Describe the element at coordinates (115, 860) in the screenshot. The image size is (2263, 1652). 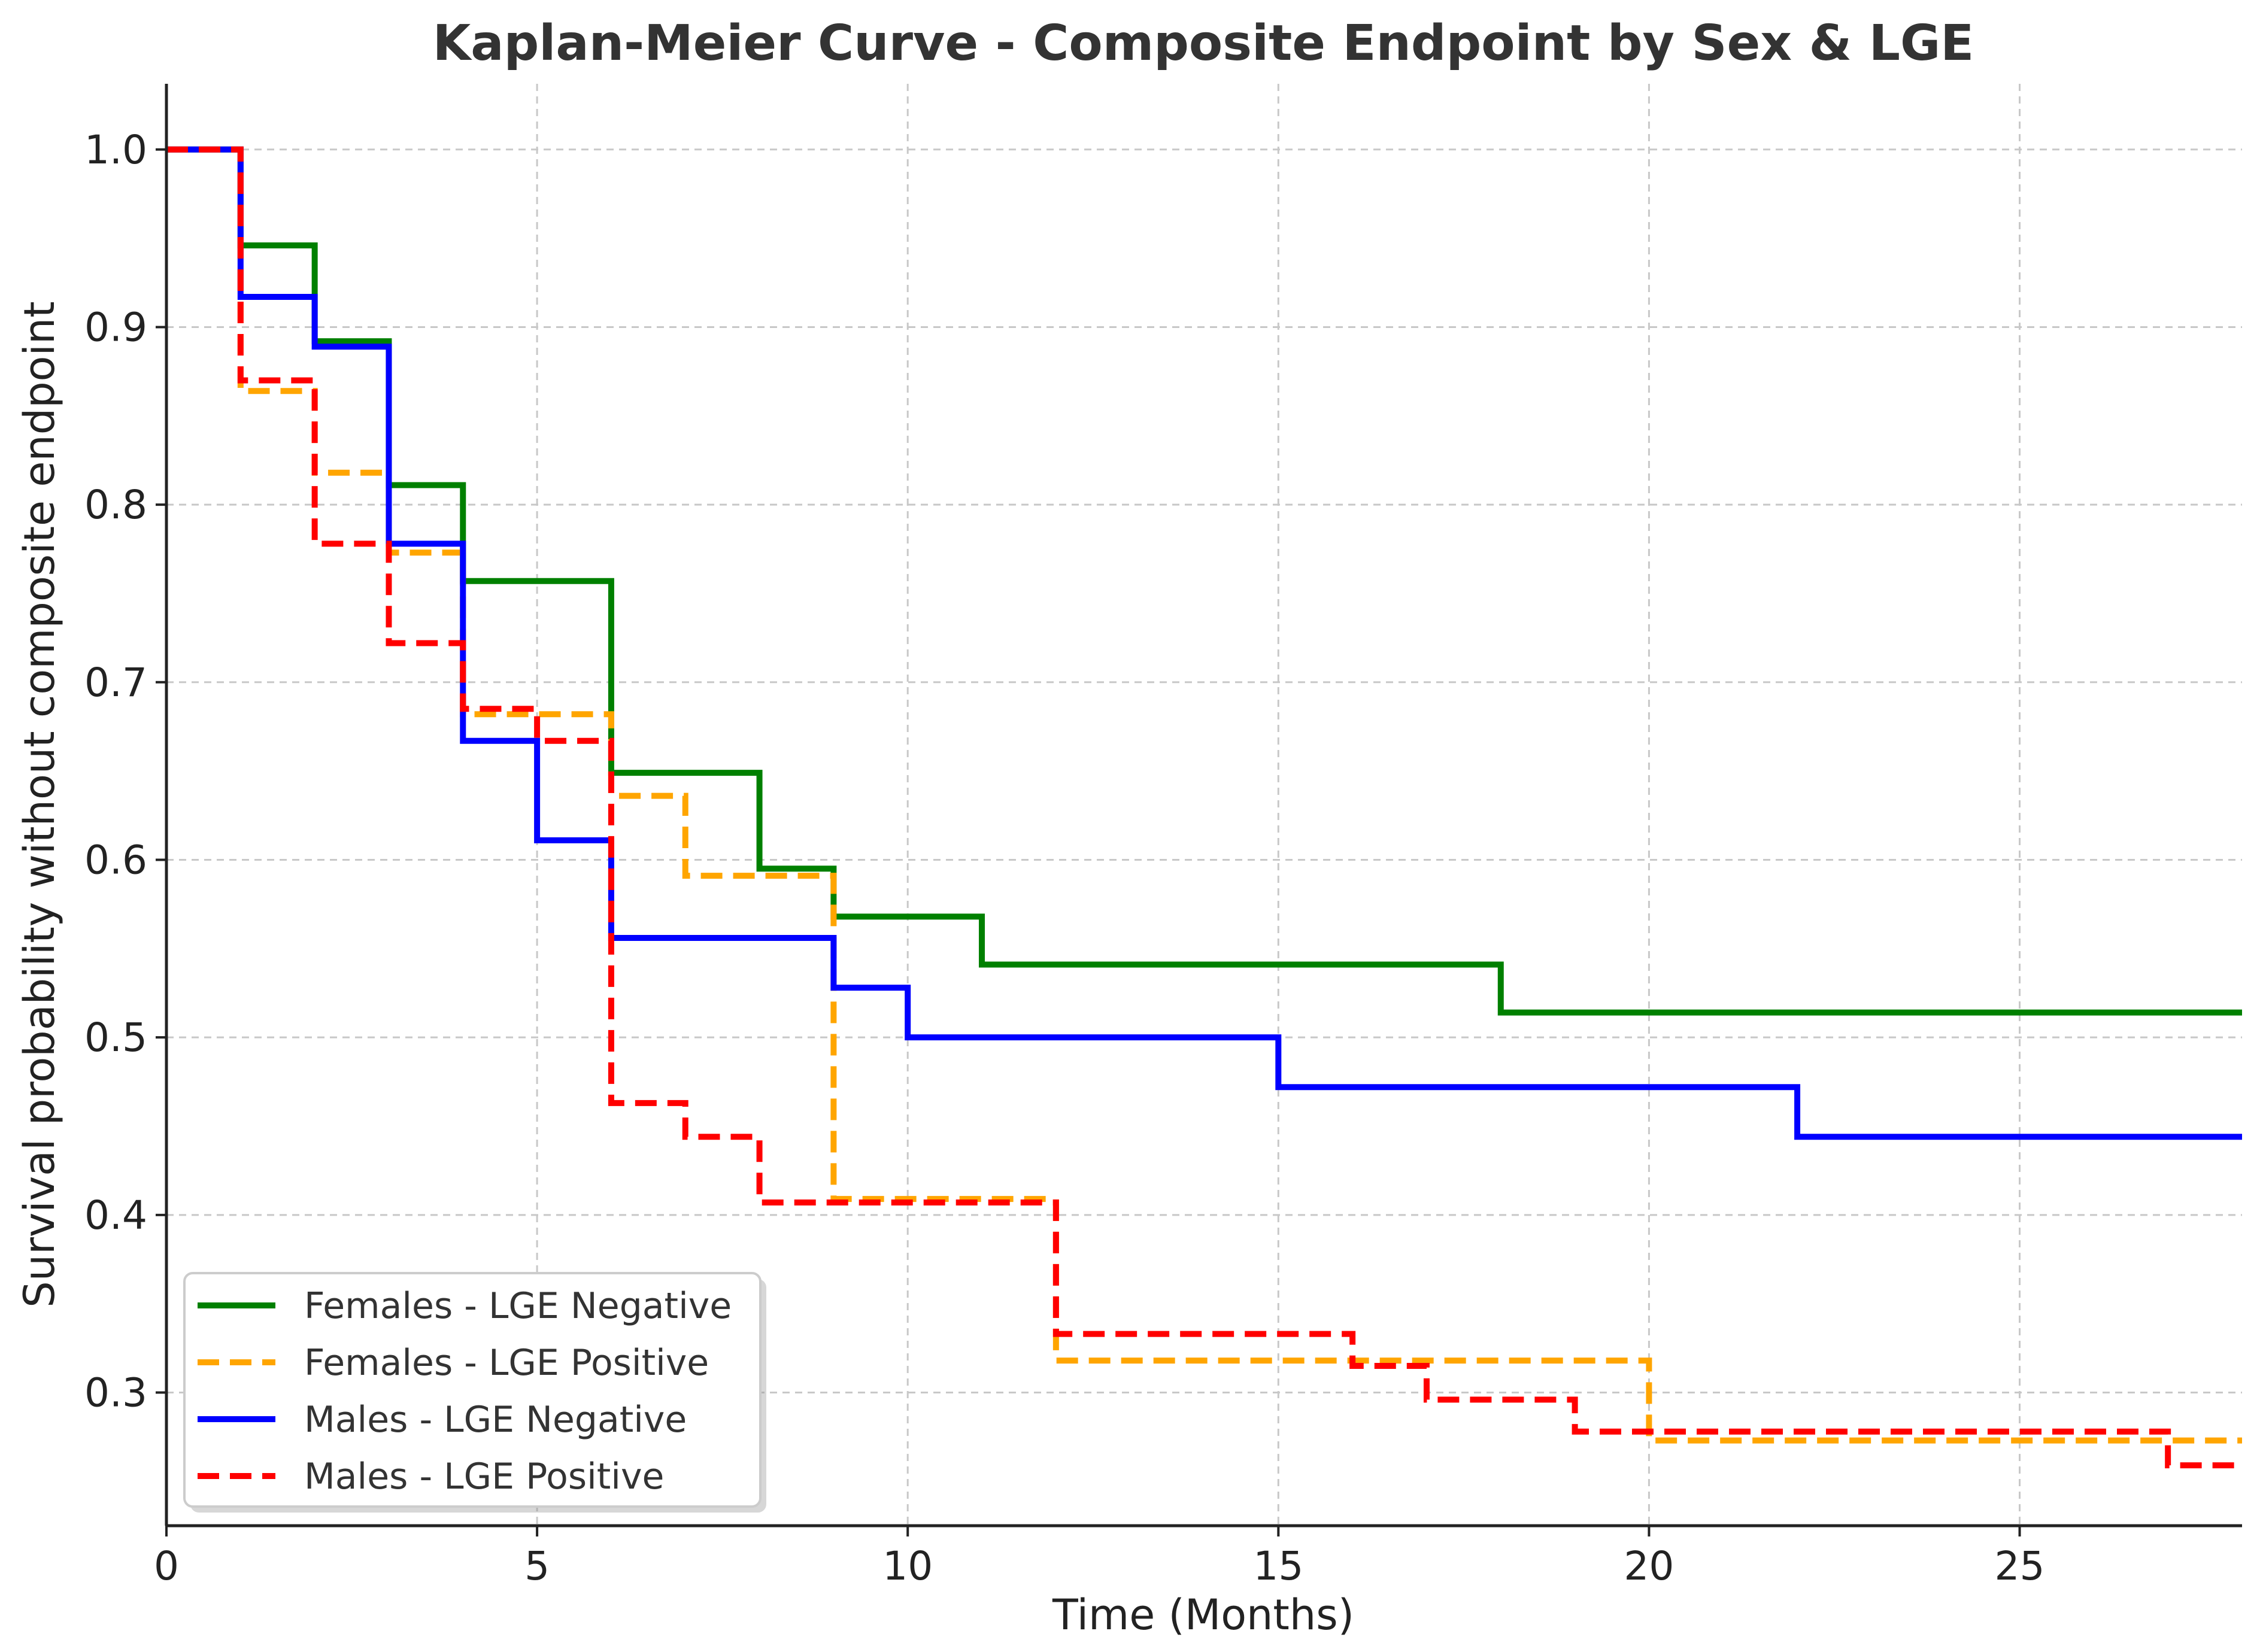
I see `y-tick-label: 0.6` at that location.